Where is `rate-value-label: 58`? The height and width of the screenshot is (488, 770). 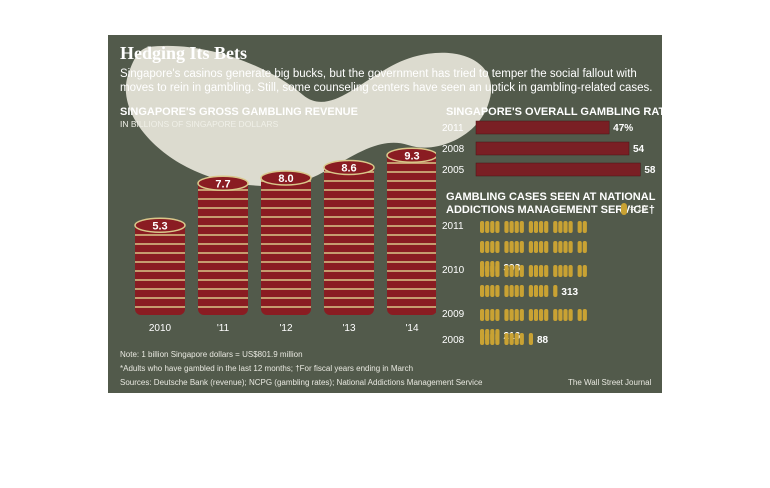
rate-value-label: 58 is located at coordinates (650, 170).